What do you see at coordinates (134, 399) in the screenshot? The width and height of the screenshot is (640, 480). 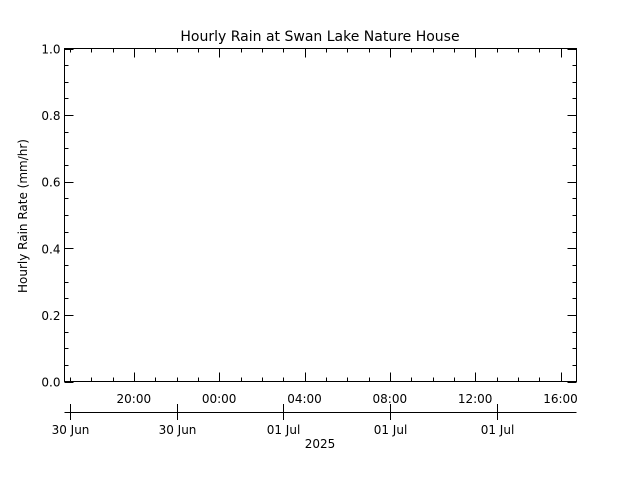 I see `x-tick-label: 20:00` at bounding box center [134, 399].